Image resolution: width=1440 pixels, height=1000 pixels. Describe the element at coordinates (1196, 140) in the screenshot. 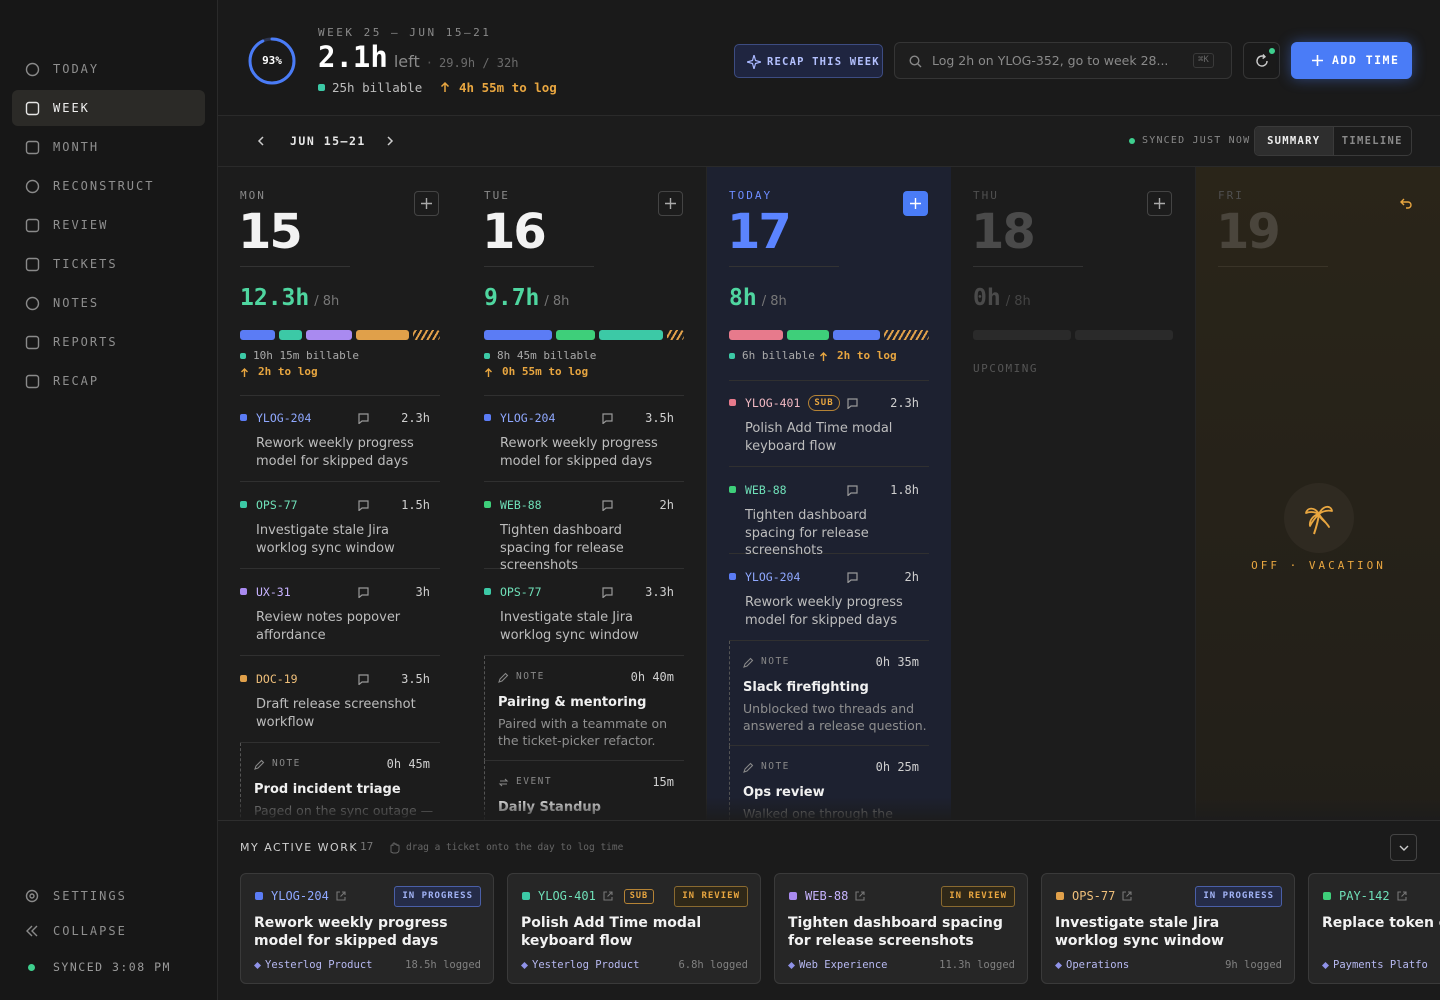

I see `synced-label: SYNCED JUST NOW` at that location.